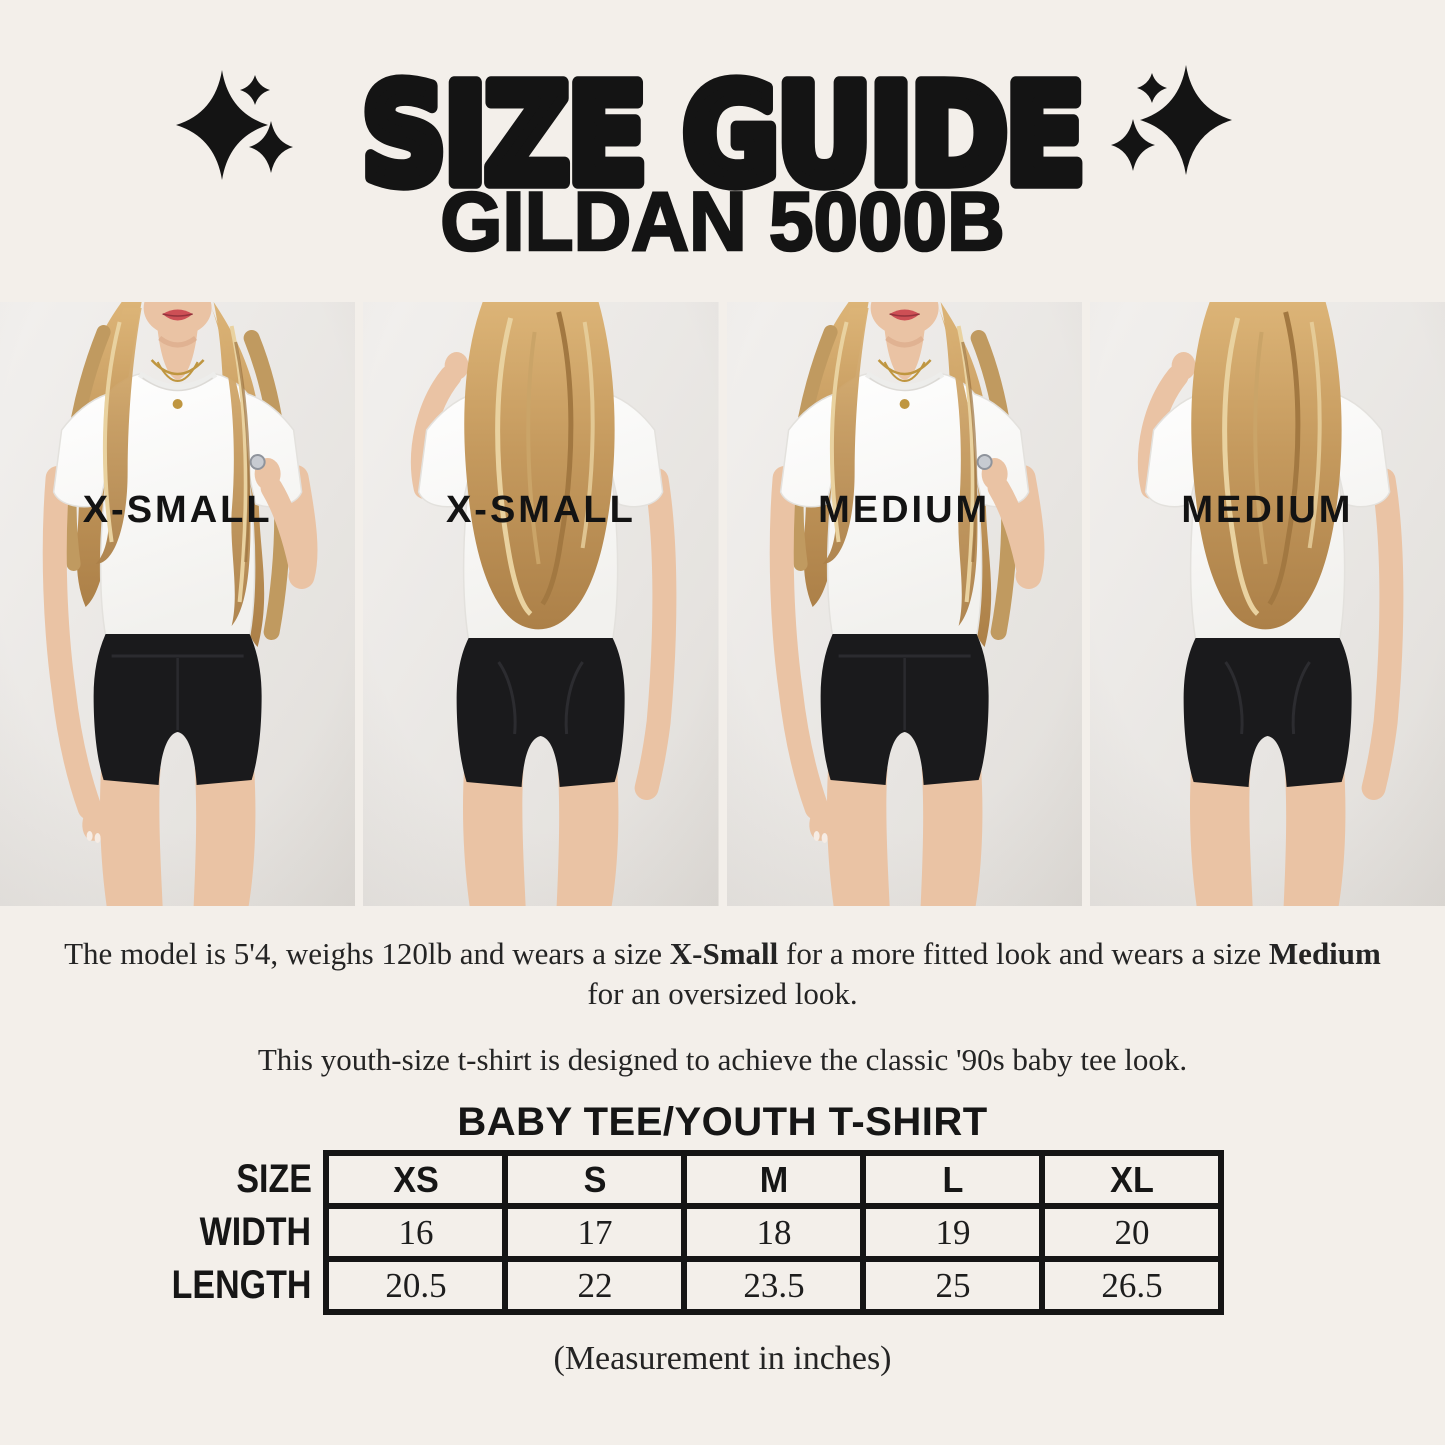 The width and height of the screenshot is (1445, 1445). Describe the element at coordinates (722, 1122) in the screenshot. I see `size-chart-title: BABY TEE/YOUTH T-SHIRT` at that location.